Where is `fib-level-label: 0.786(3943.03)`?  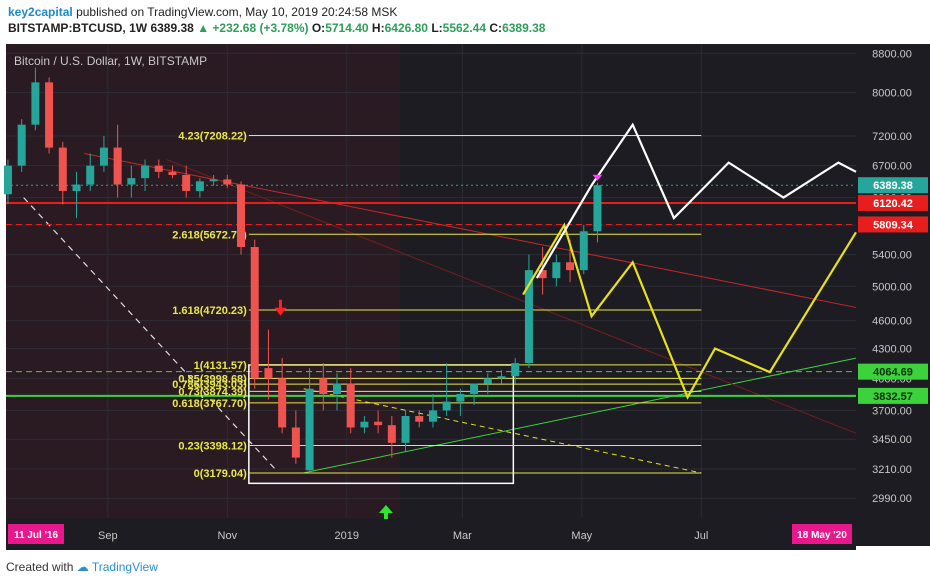 fib-level-label: 0.786(3943.03) is located at coordinates (209, 385).